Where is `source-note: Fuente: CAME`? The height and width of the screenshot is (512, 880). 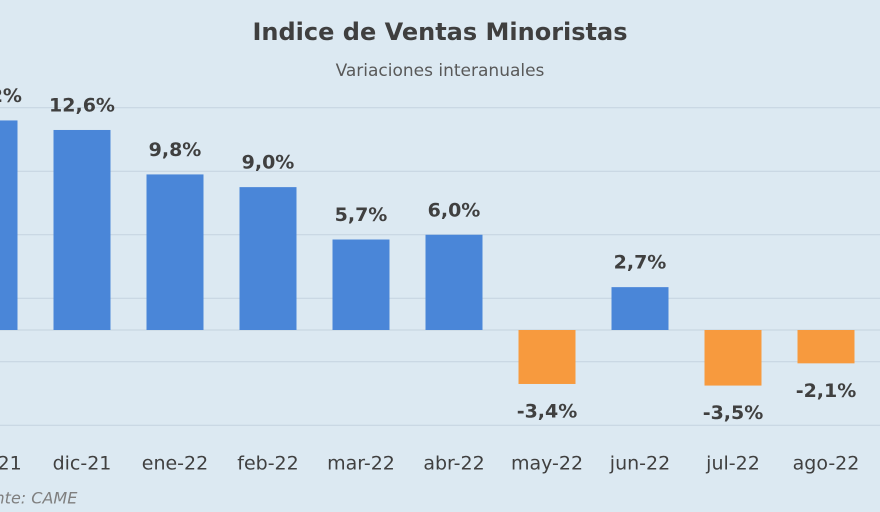
source-note: Fuente: CAME is located at coordinates (39, 498).